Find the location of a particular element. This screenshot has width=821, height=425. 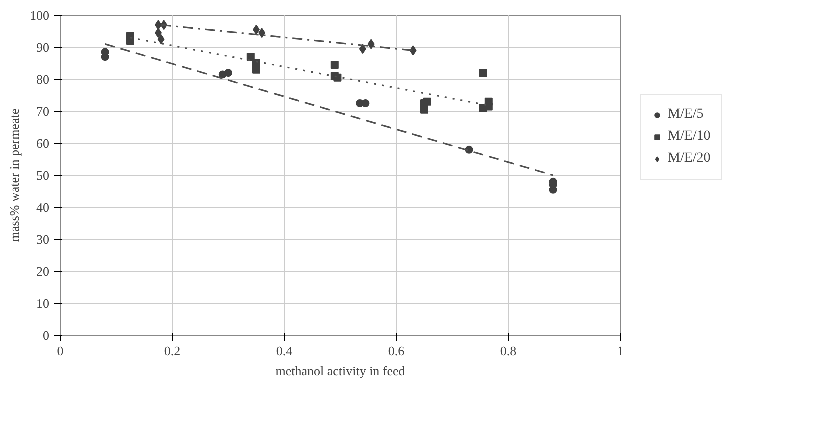

y-tick-label: 20 is located at coordinates (43, 271).